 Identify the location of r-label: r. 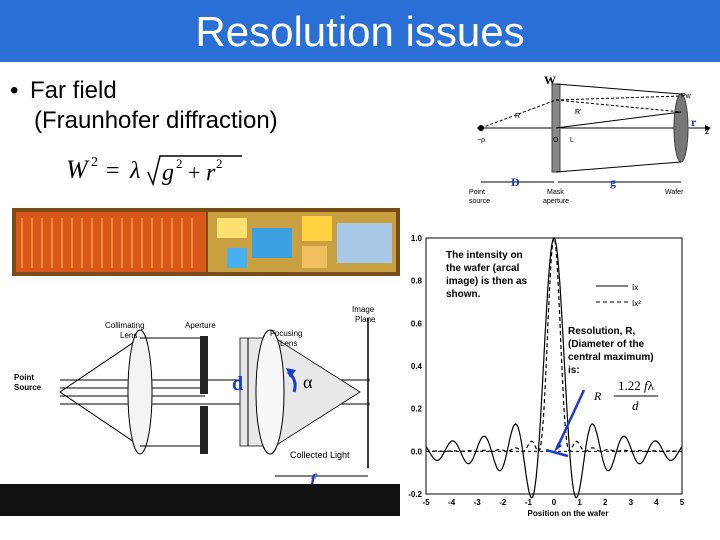
(694, 122).